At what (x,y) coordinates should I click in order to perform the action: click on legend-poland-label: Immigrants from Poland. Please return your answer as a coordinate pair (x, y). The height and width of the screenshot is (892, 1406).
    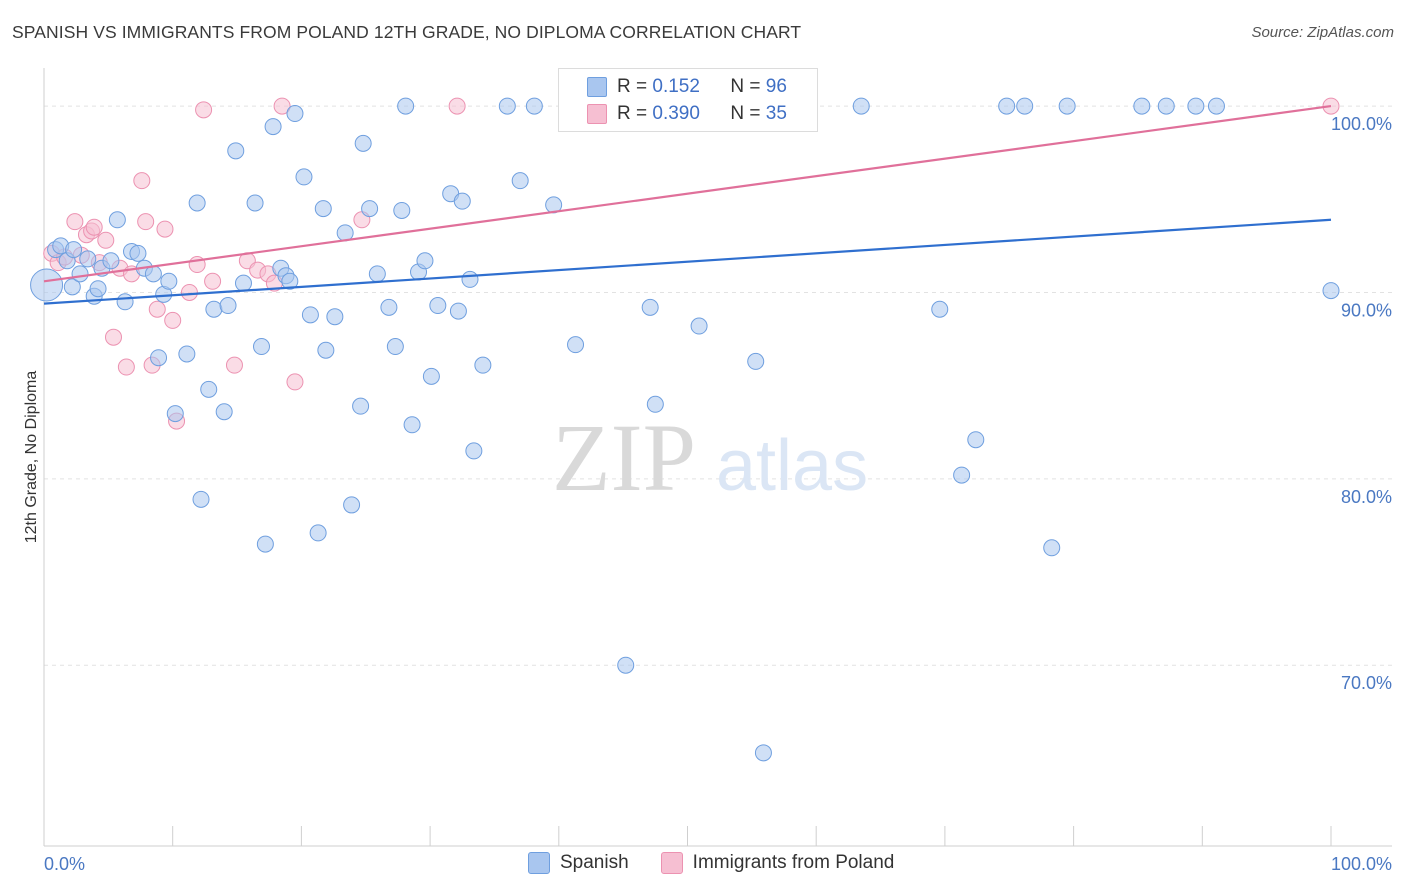
    Looking at the image, I should click on (793, 862).